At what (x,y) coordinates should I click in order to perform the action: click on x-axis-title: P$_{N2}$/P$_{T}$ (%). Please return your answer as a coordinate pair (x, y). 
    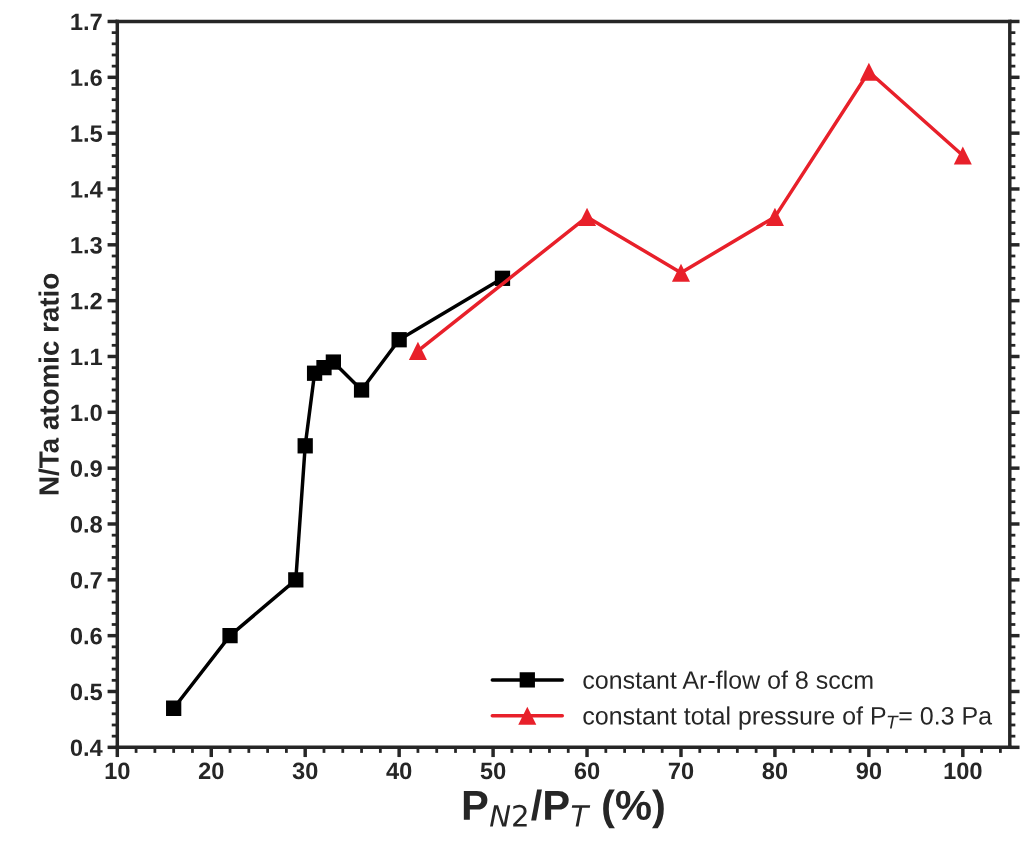
    Looking at the image, I should click on (563, 809).